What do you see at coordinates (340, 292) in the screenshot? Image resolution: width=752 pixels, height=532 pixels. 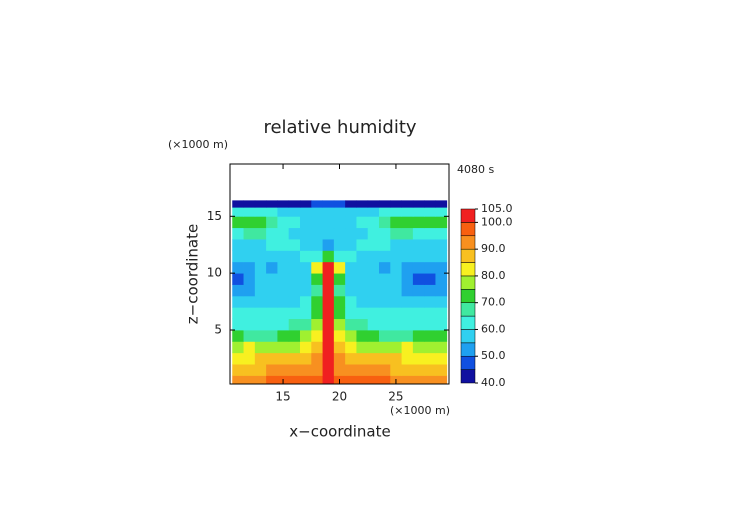 I see `contour-field` at bounding box center [340, 292].